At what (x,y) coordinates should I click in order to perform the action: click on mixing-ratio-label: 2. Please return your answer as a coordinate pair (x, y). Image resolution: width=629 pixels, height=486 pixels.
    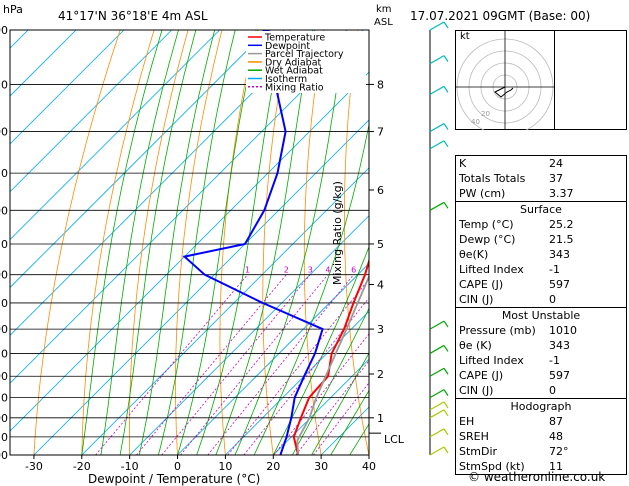
    Looking at the image, I should click on (286, 270).